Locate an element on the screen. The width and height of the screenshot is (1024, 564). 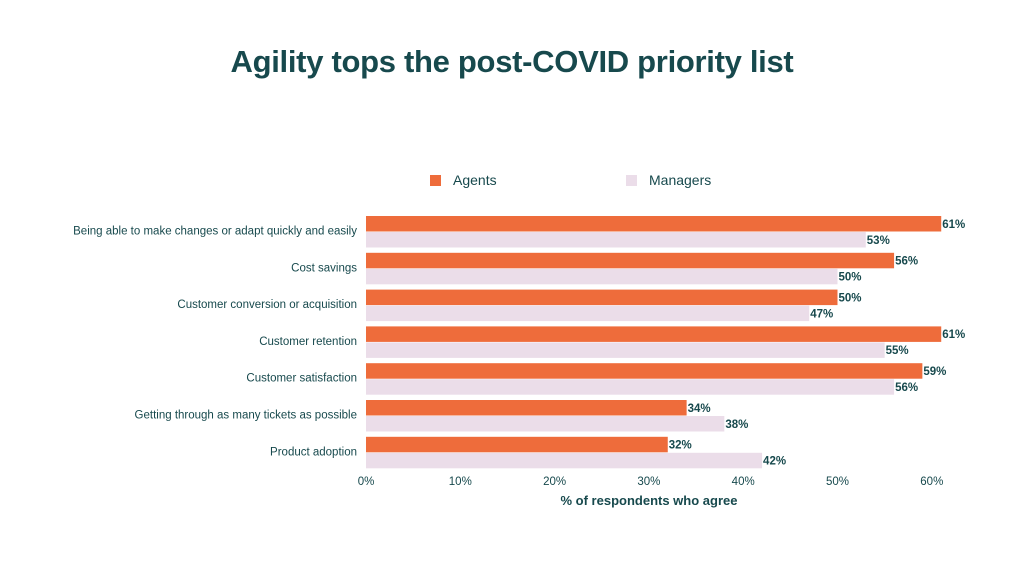
category-label: Cost savings is located at coordinates (324, 268).